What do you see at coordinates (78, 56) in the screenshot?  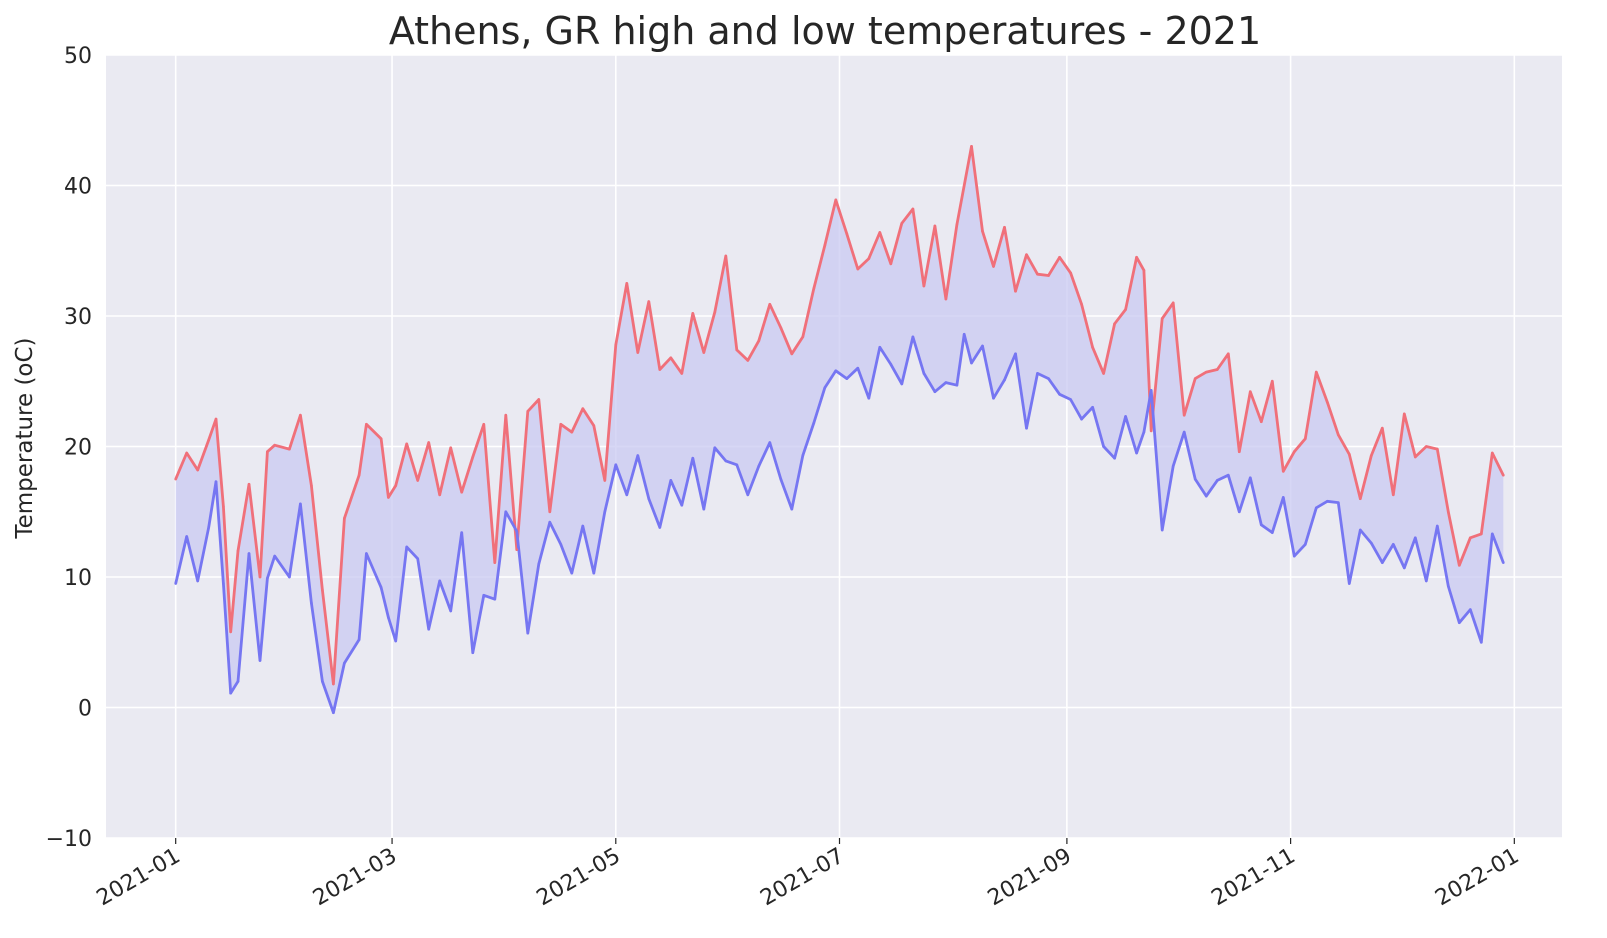 I see `y-tick-label: 50` at bounding box center [78, 56].